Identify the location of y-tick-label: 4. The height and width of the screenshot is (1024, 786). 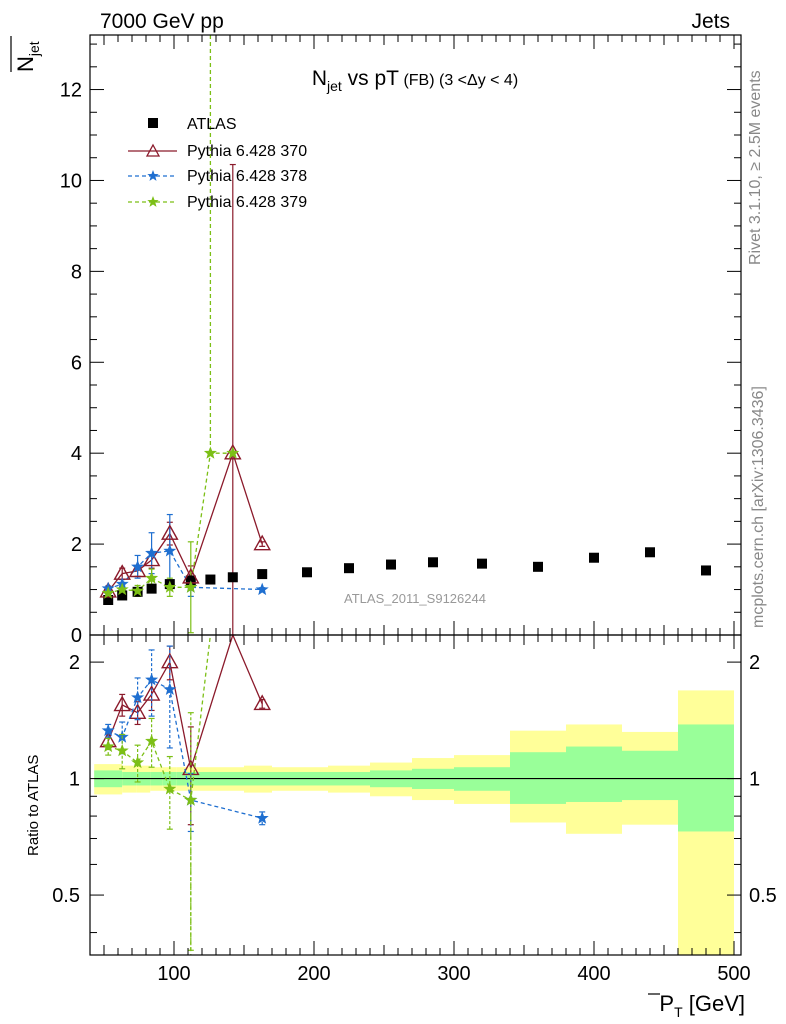
(76, 454).